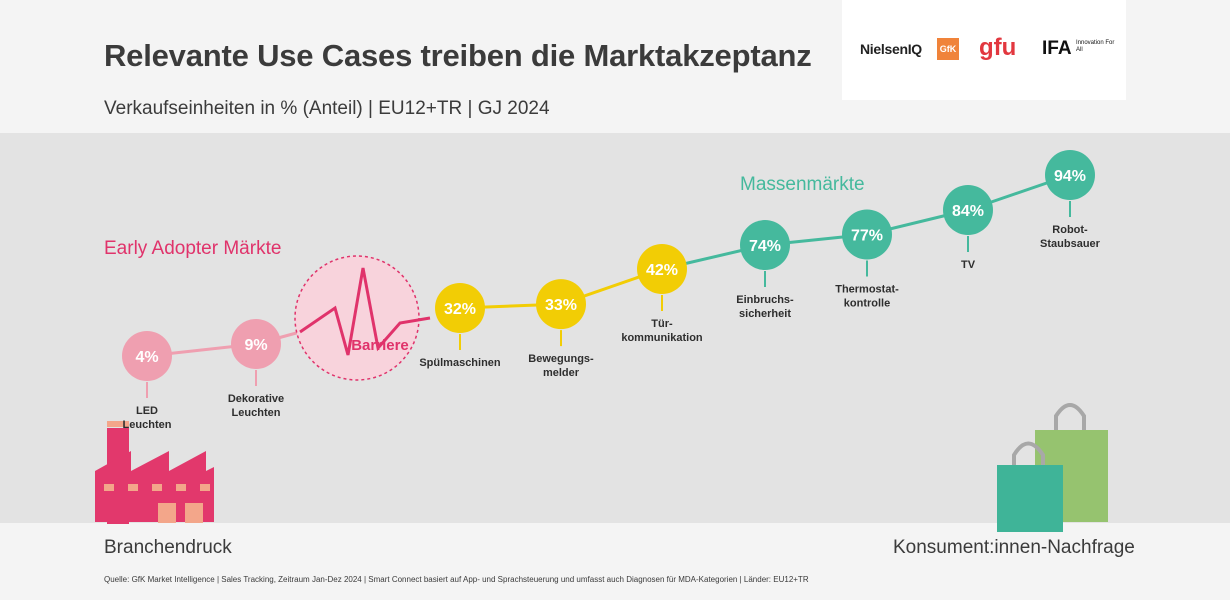 This screenshot has width=1230, height=600. I want to click on barrier-circle, so click(357, 318).